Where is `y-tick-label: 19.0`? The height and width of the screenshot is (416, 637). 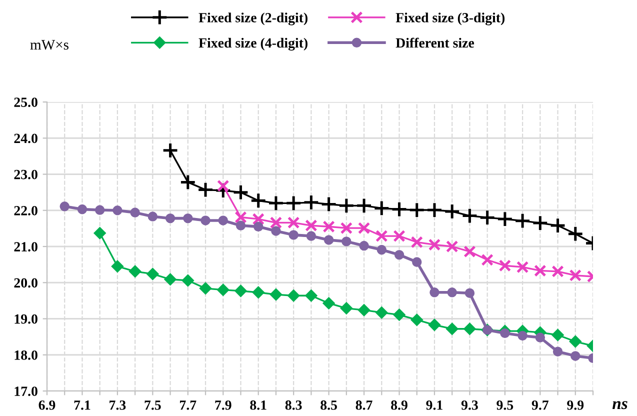
y-tick-label: 19.0 is located at coordinates (26, 319).